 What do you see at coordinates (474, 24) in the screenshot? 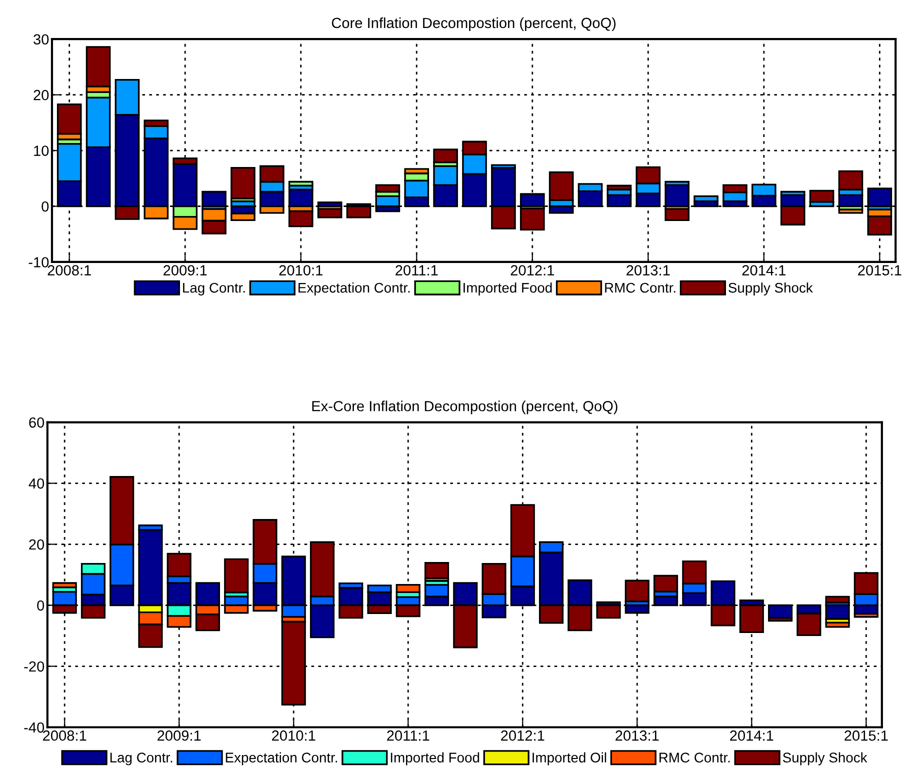
I see `chart-title: Core Inflation Decompostion (percent, QoQ)` at bounding box center [474, 24].